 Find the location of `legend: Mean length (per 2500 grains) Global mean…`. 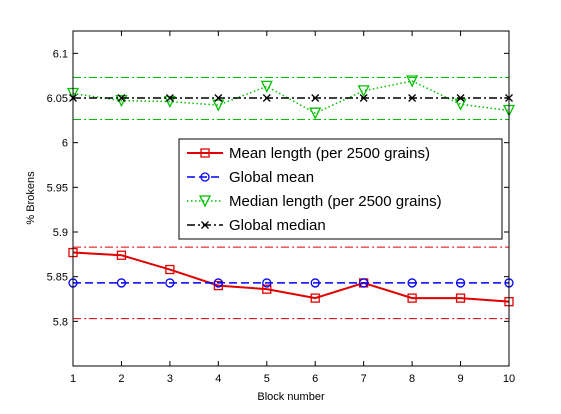

legend: Mean length (per 2500 grains) Global mean… is located at coordinates (340, 189).